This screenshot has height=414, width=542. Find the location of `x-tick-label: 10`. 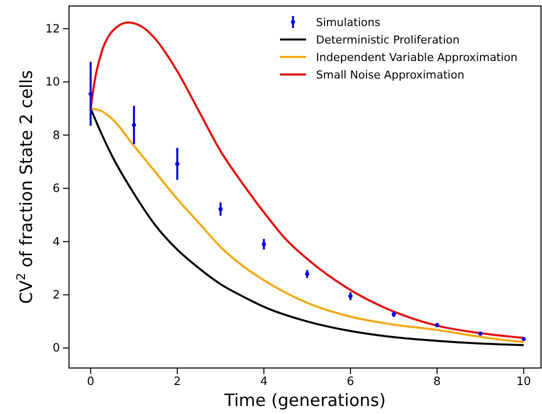

x-tick-label: 10 is located at coordinates (523, 381).